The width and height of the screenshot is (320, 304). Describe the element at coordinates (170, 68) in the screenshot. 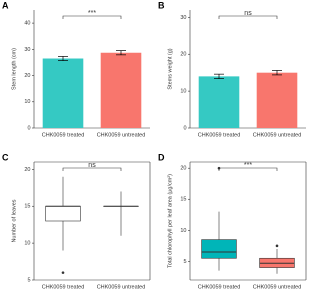

I see `y-axis-label: Stems weight (g)` at that location.